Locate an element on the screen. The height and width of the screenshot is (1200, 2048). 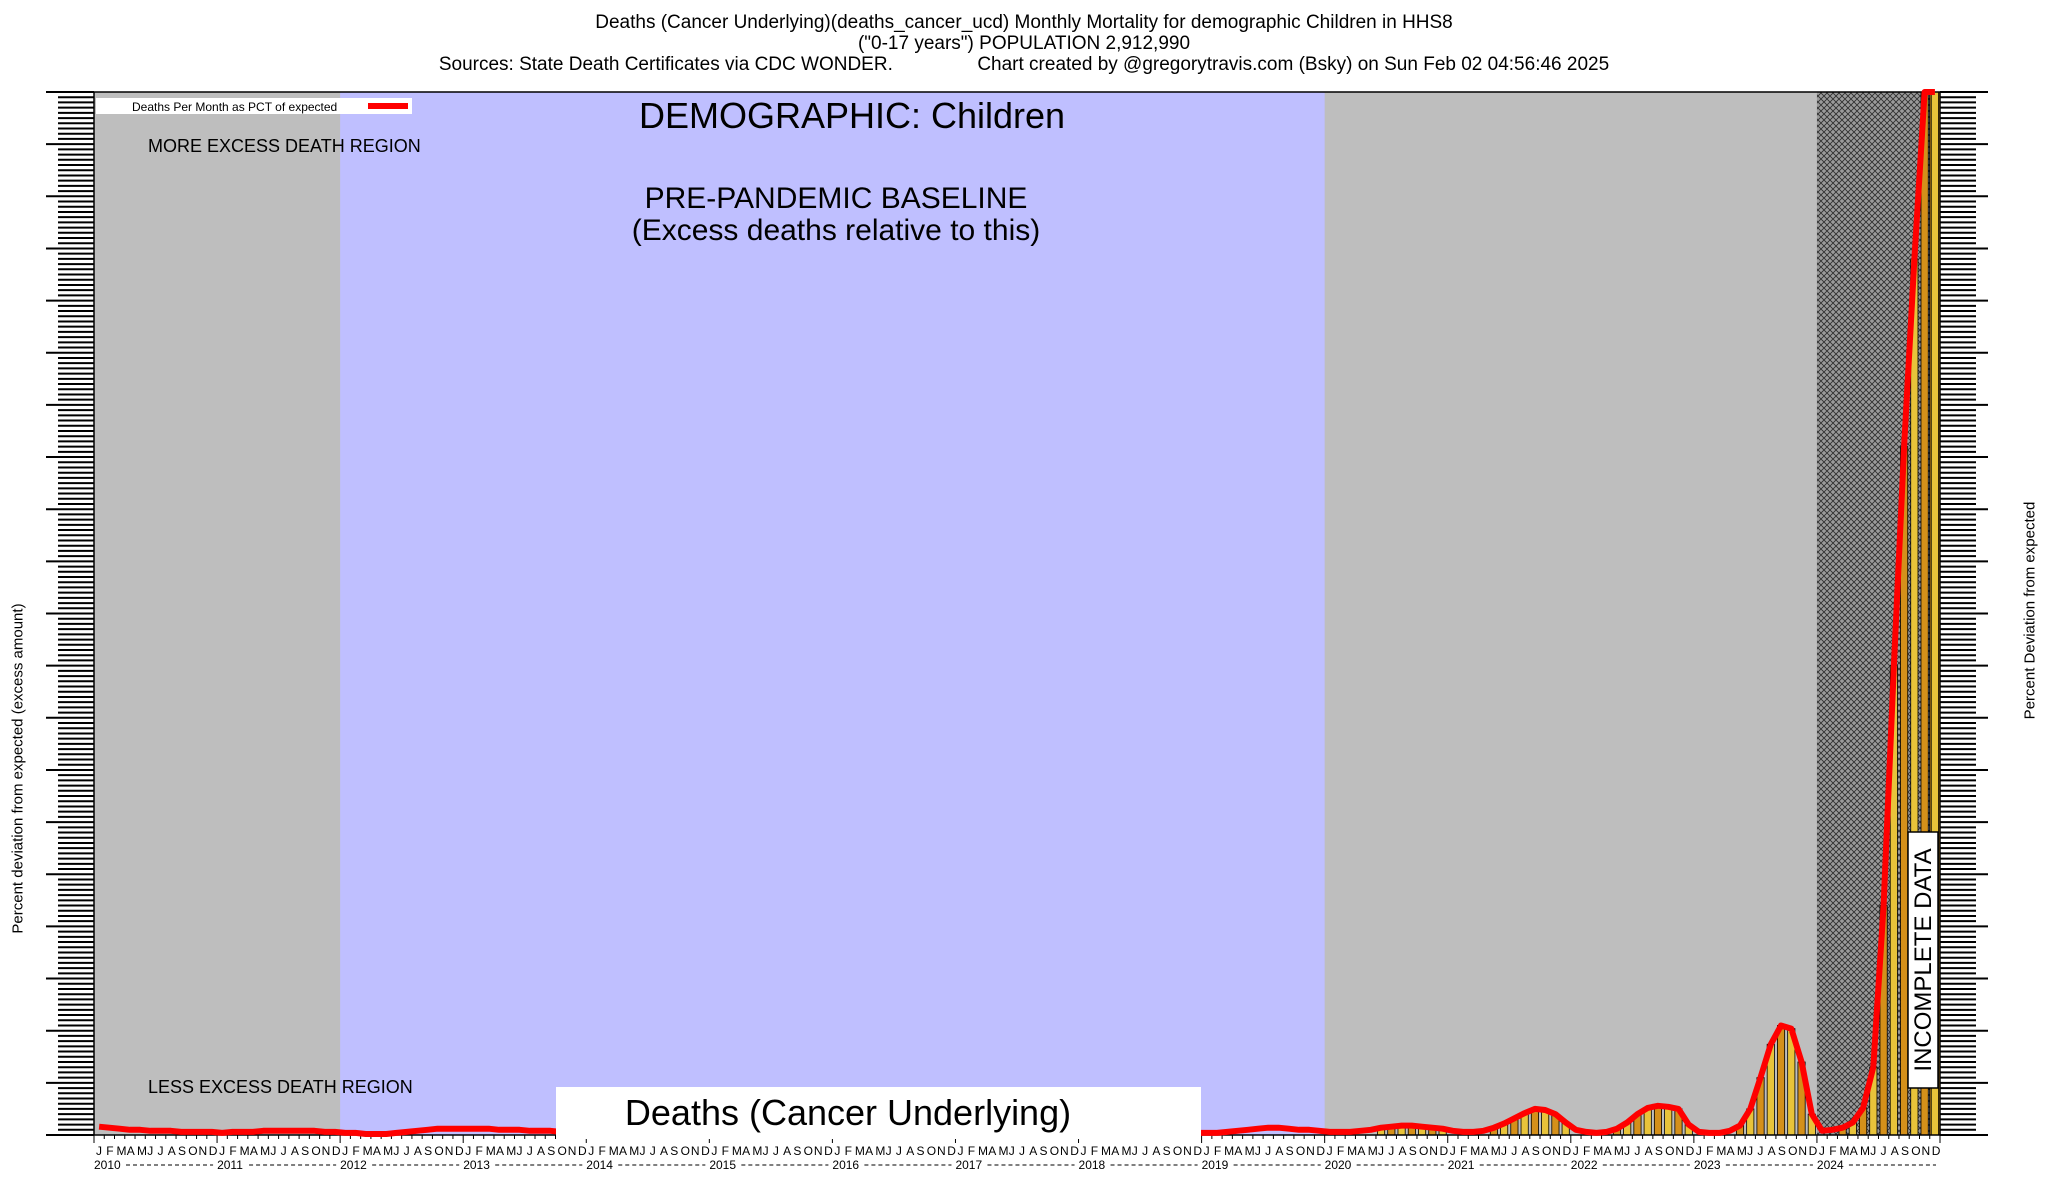
x-year-label: 2020 is located at coordinates (1338, 1165).